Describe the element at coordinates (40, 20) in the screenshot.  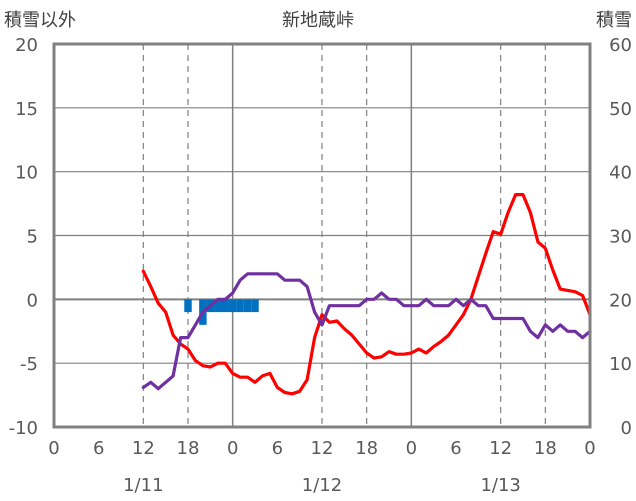
I see `left-axis-title: 積雪以外` at that location.